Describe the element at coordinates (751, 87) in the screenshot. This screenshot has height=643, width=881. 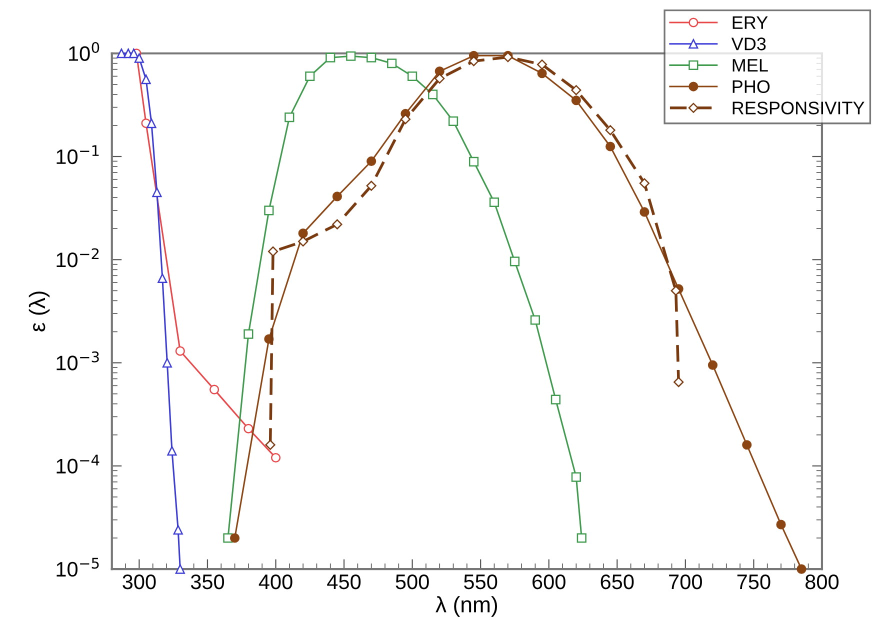
I see `legend-label: PHO` at that location.